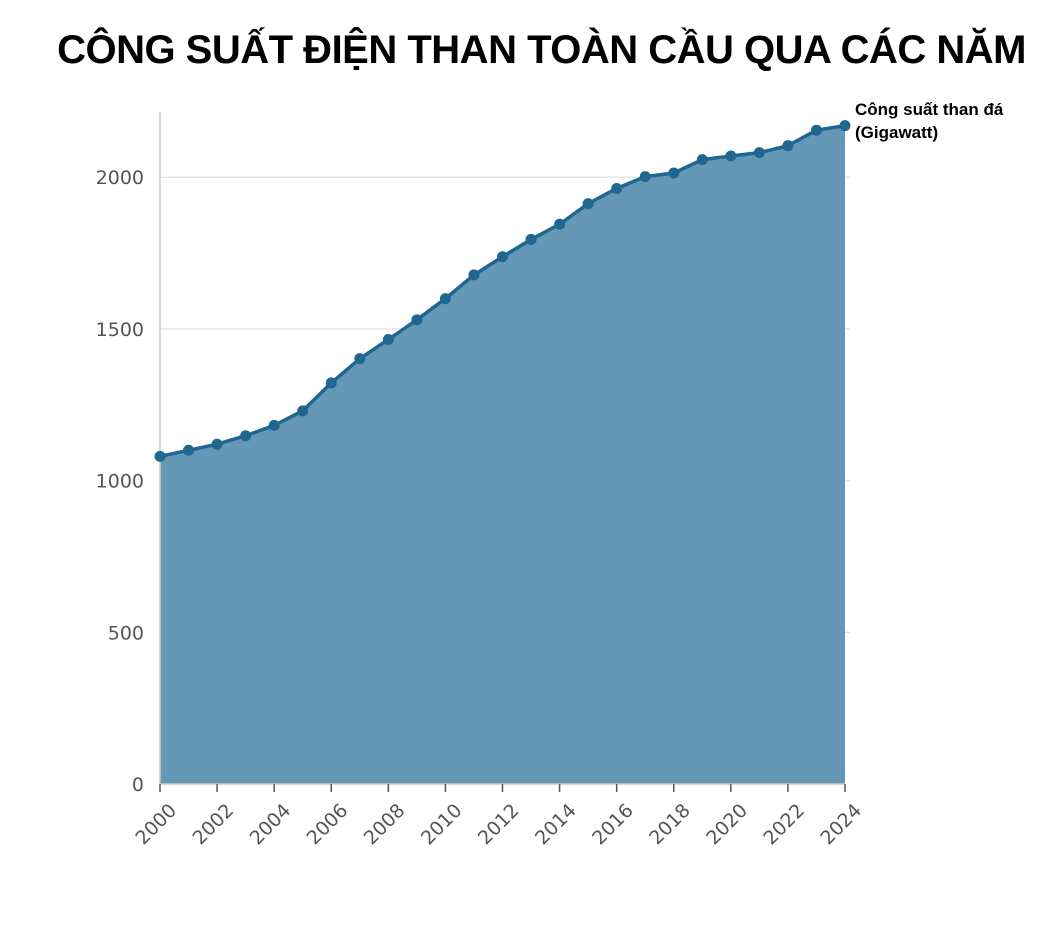 The image size is (1045, 940). What do you see at coordinates (556, 825) in the screenshot?
I see `x-tick-label-2014: 2014` at bounding box center [556, 825].